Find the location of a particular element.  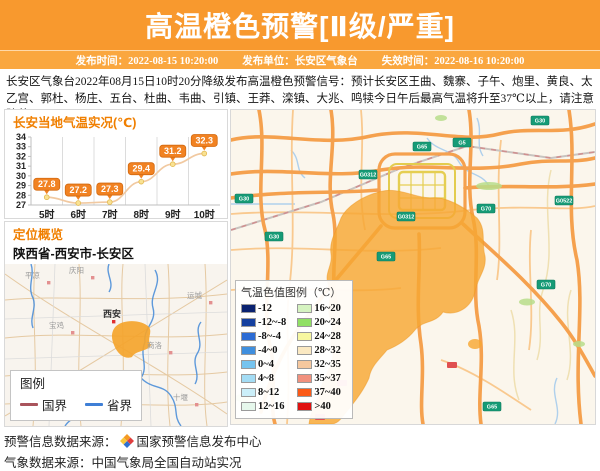

weather-source-label: 气象数据来源： is located at coordinates (48, 463).